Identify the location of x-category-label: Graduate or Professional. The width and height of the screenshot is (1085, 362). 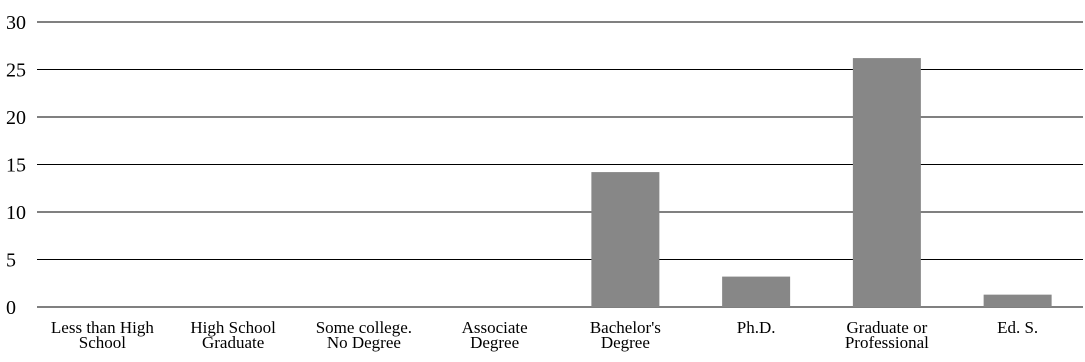
(887, 335).